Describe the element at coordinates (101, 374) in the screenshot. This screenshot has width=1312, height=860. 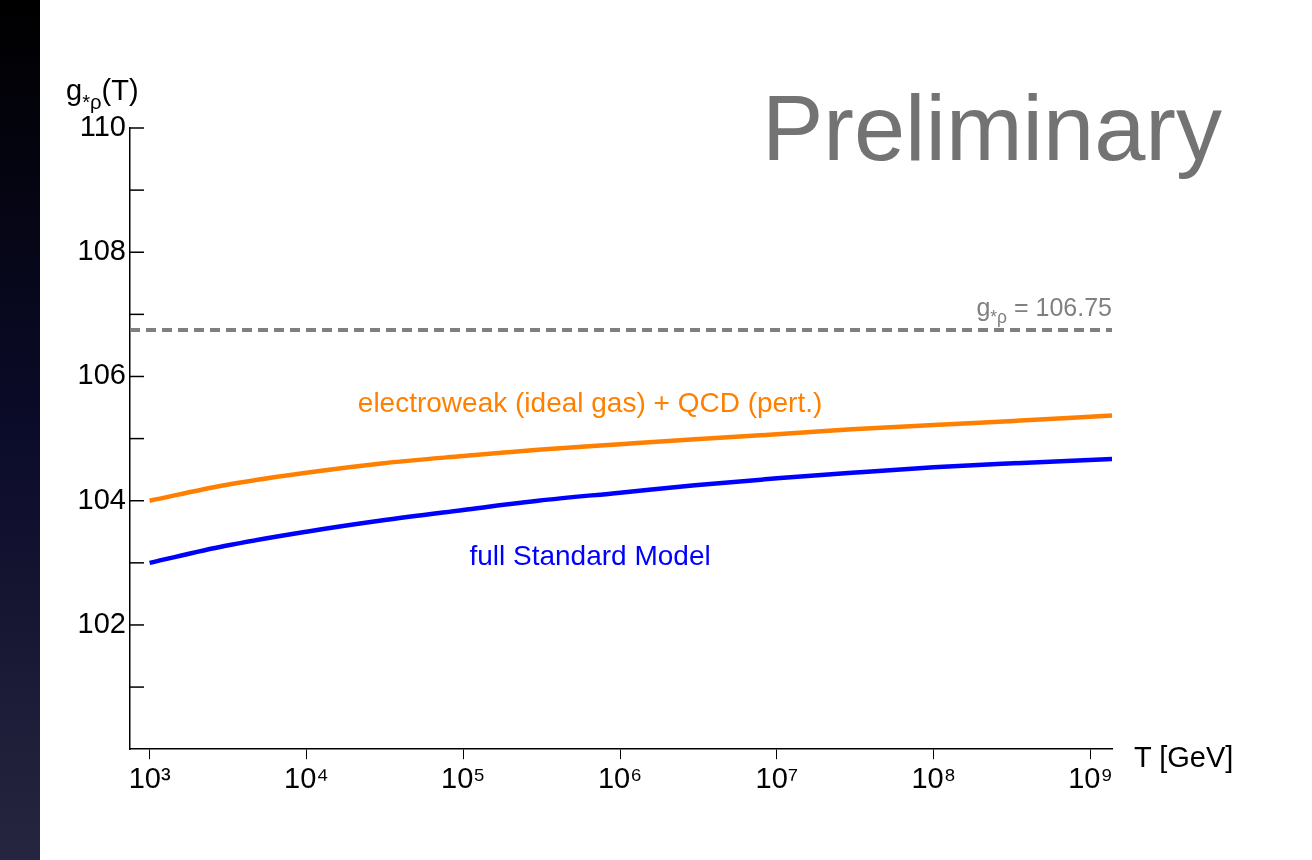
I see `y-tick-label: 106` at that location.